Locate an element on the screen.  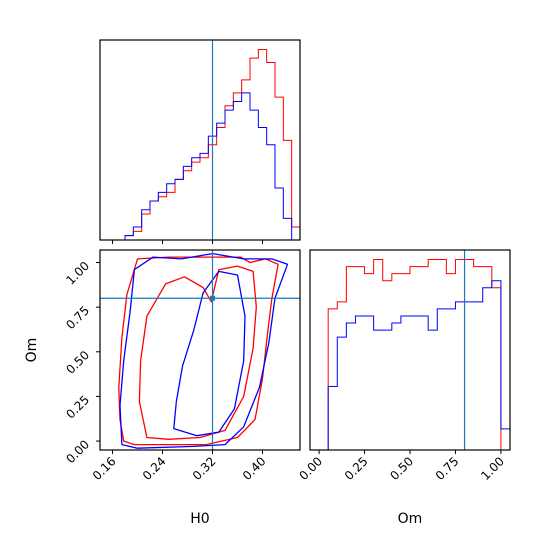
h0-tick-label: 0.16 is located at coordinates (104, 468).